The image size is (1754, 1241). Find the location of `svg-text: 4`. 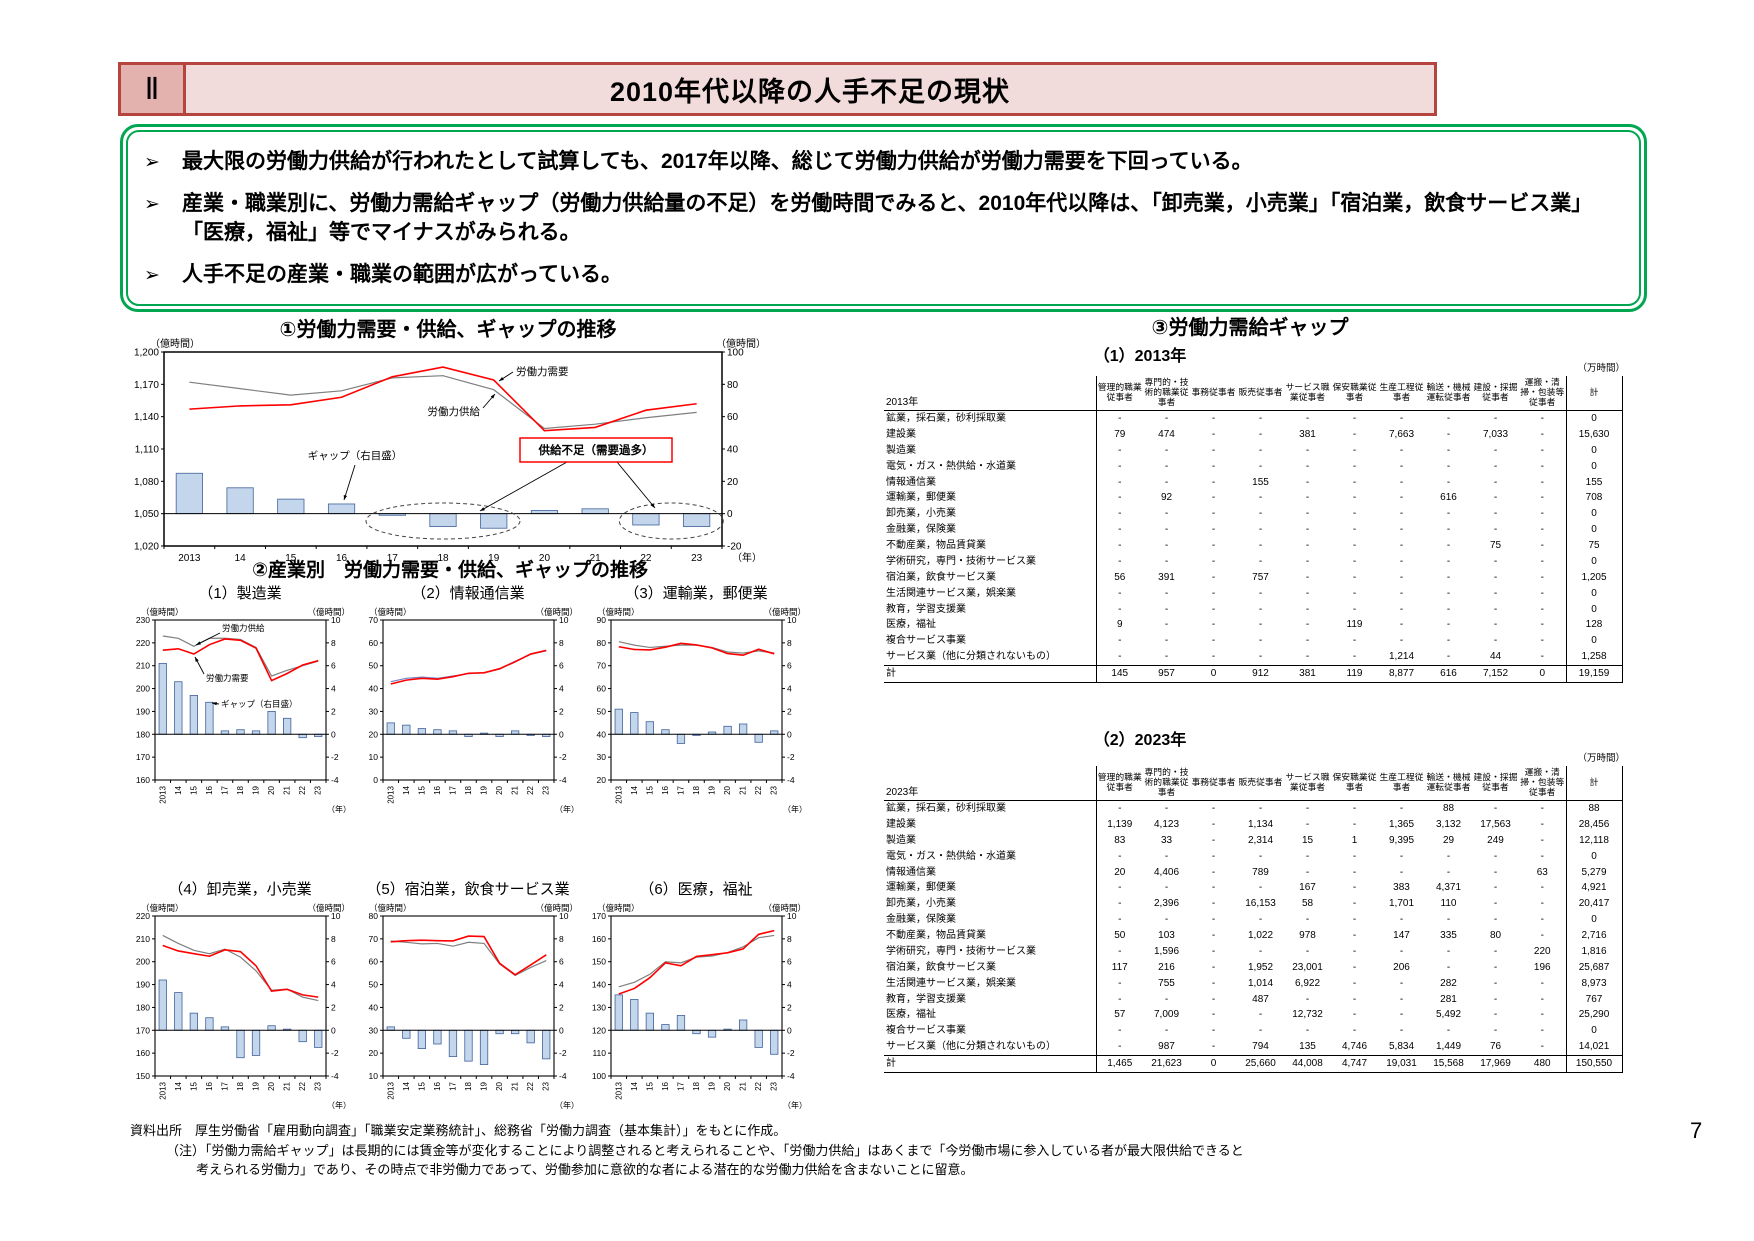

svg-text: 4 is located at coordinates (789, 985).